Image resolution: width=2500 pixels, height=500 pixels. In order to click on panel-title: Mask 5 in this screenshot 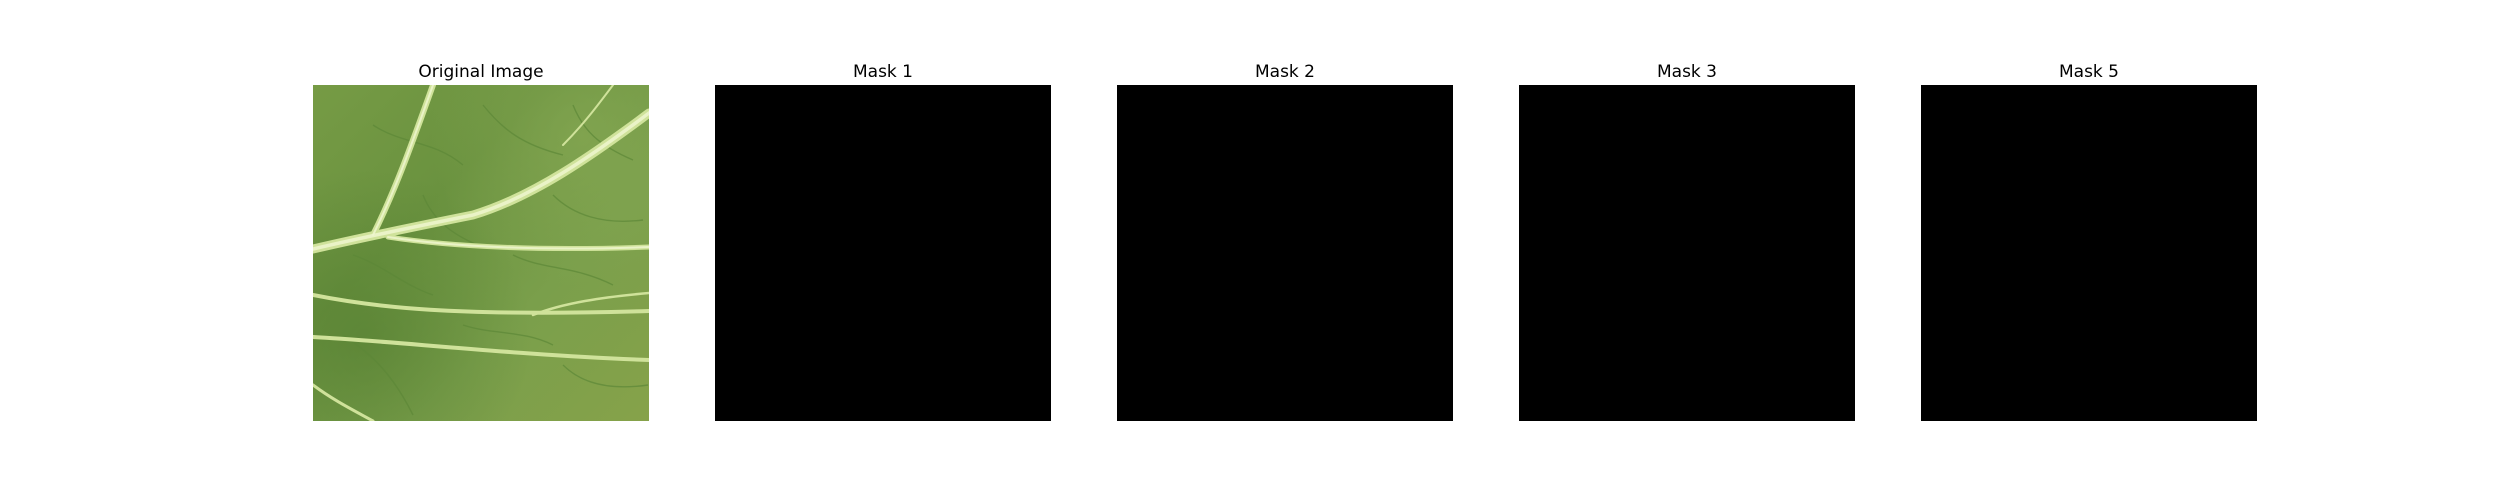, I will do `click(2088, 72)`.